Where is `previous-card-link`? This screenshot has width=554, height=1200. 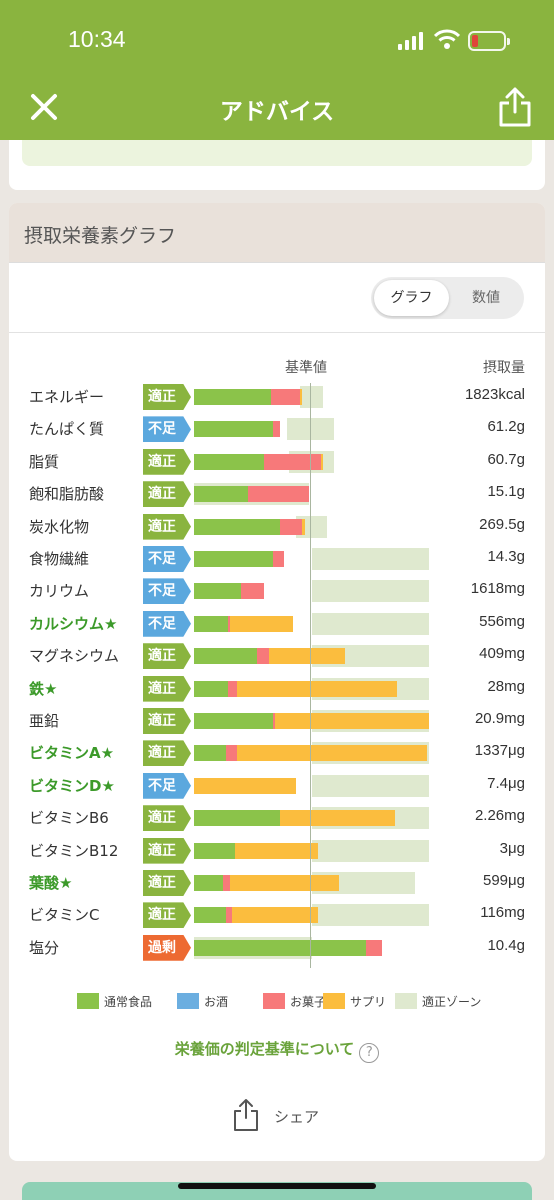 previous-card-link is located at coordinates (277, 153).